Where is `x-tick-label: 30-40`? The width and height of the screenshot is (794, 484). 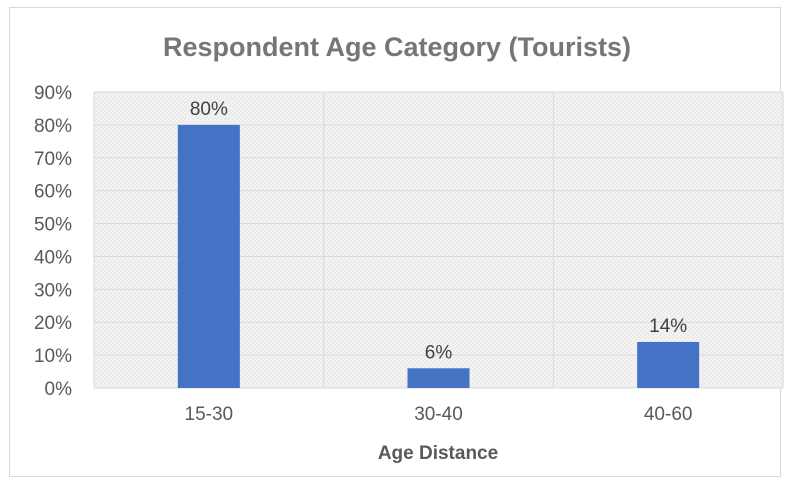
x-tick-label: 30-40 is located at coordinates (438, 414).